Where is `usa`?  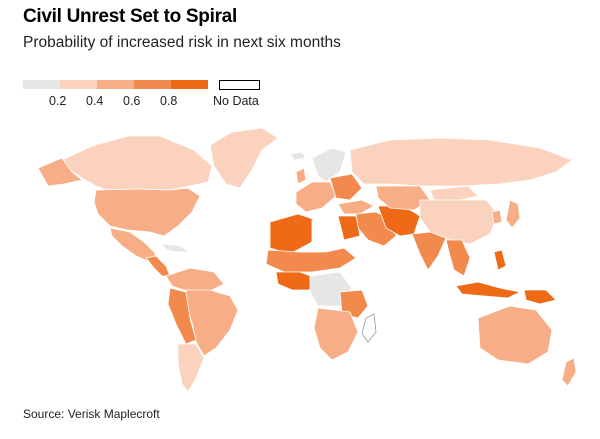 usa is located at coordinates (147, 212).